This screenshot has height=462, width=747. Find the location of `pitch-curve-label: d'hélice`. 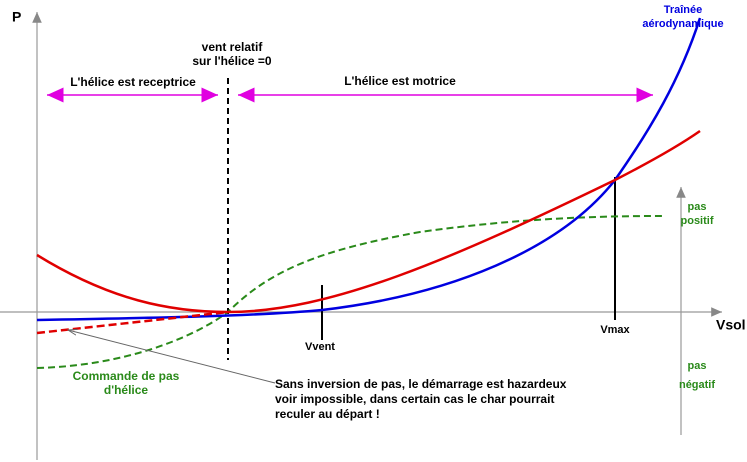

pitch-curve-label: d'hélice is located at coordinates (126, 390).